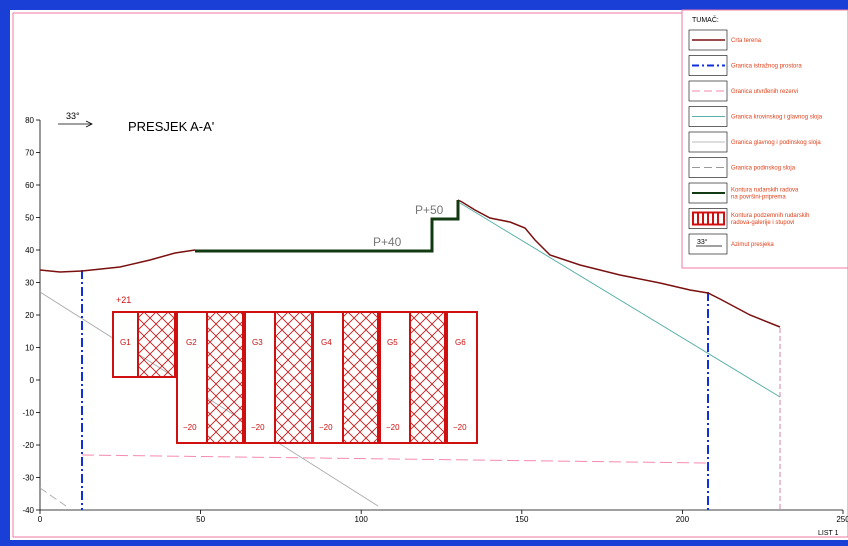  I want to click on legend-label: Kontura rudarskih radova, so click(765, 191).